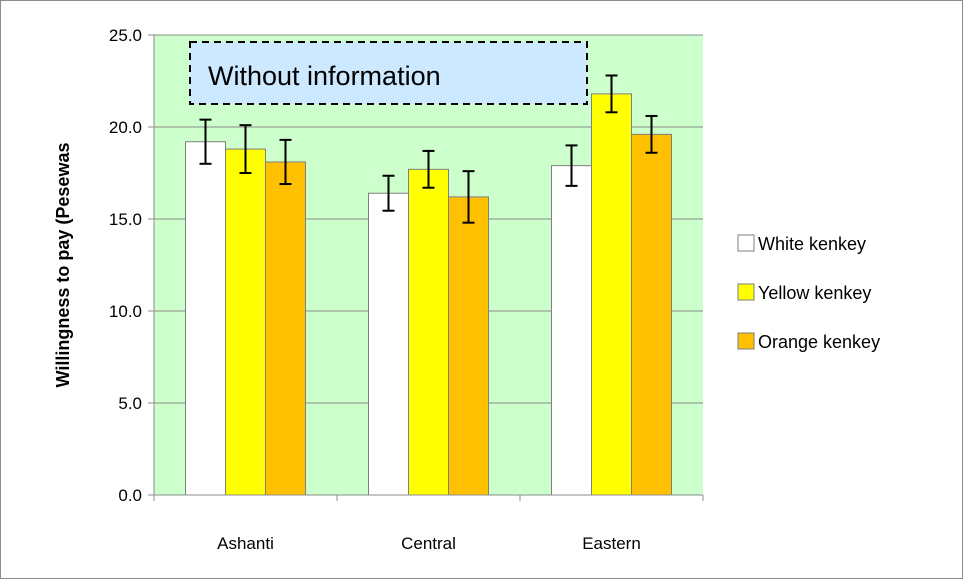 This screenshot has height=579, width=963. Describe the element at coordinates (428, 543) in the screenshot. I see `x-tick-label: Central` at that location.